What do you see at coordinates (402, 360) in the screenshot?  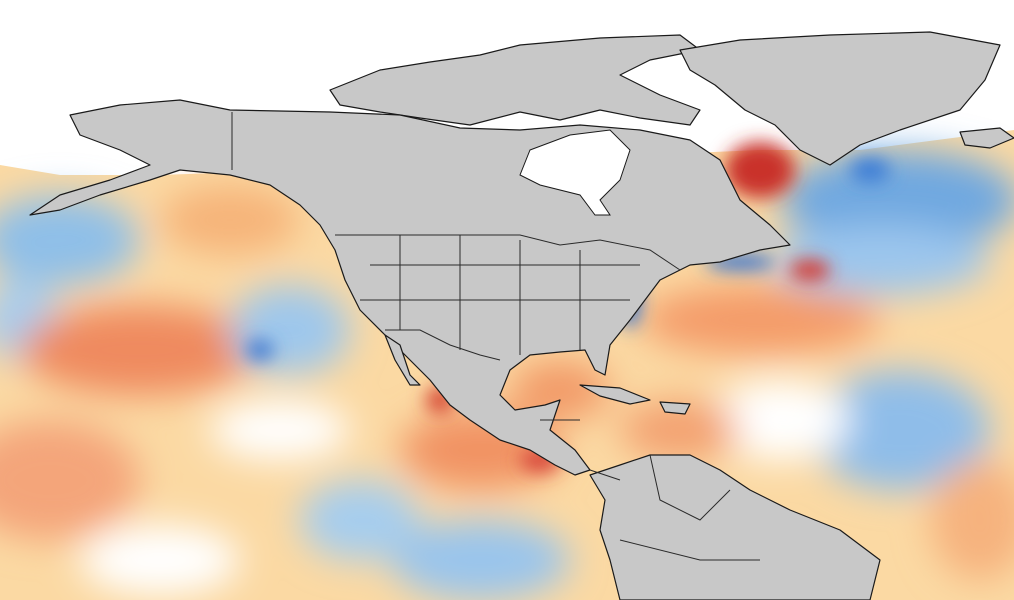 I see `baja-california` at bounding box center [402, 360].